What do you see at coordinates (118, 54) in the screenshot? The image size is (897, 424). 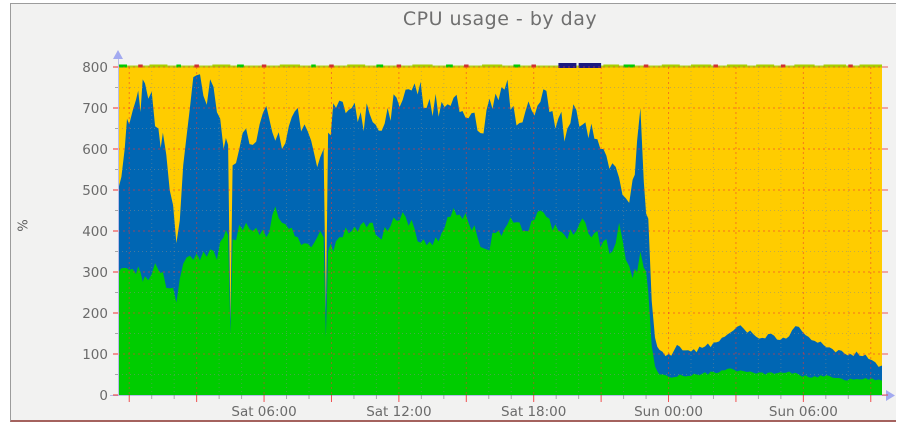 I see `y-axis-arrow-icon` at bounding box center [118, 54].